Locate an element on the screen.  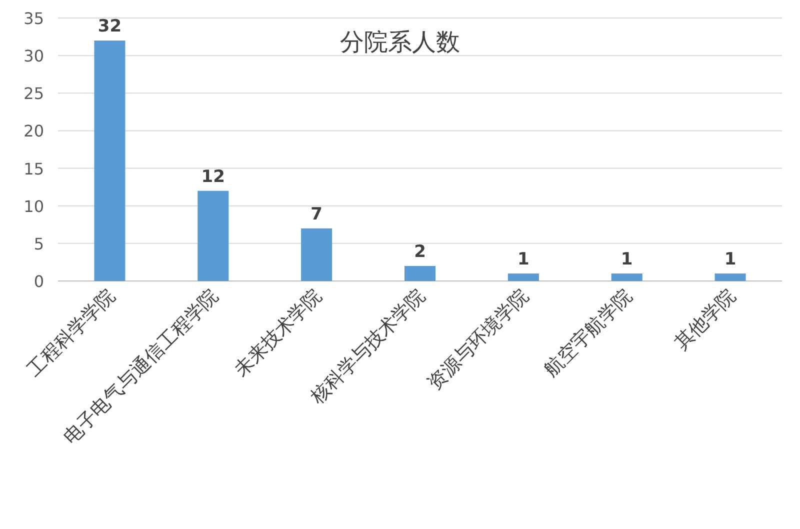
y-tick-label: 20 is located at coordinates (34, 131).